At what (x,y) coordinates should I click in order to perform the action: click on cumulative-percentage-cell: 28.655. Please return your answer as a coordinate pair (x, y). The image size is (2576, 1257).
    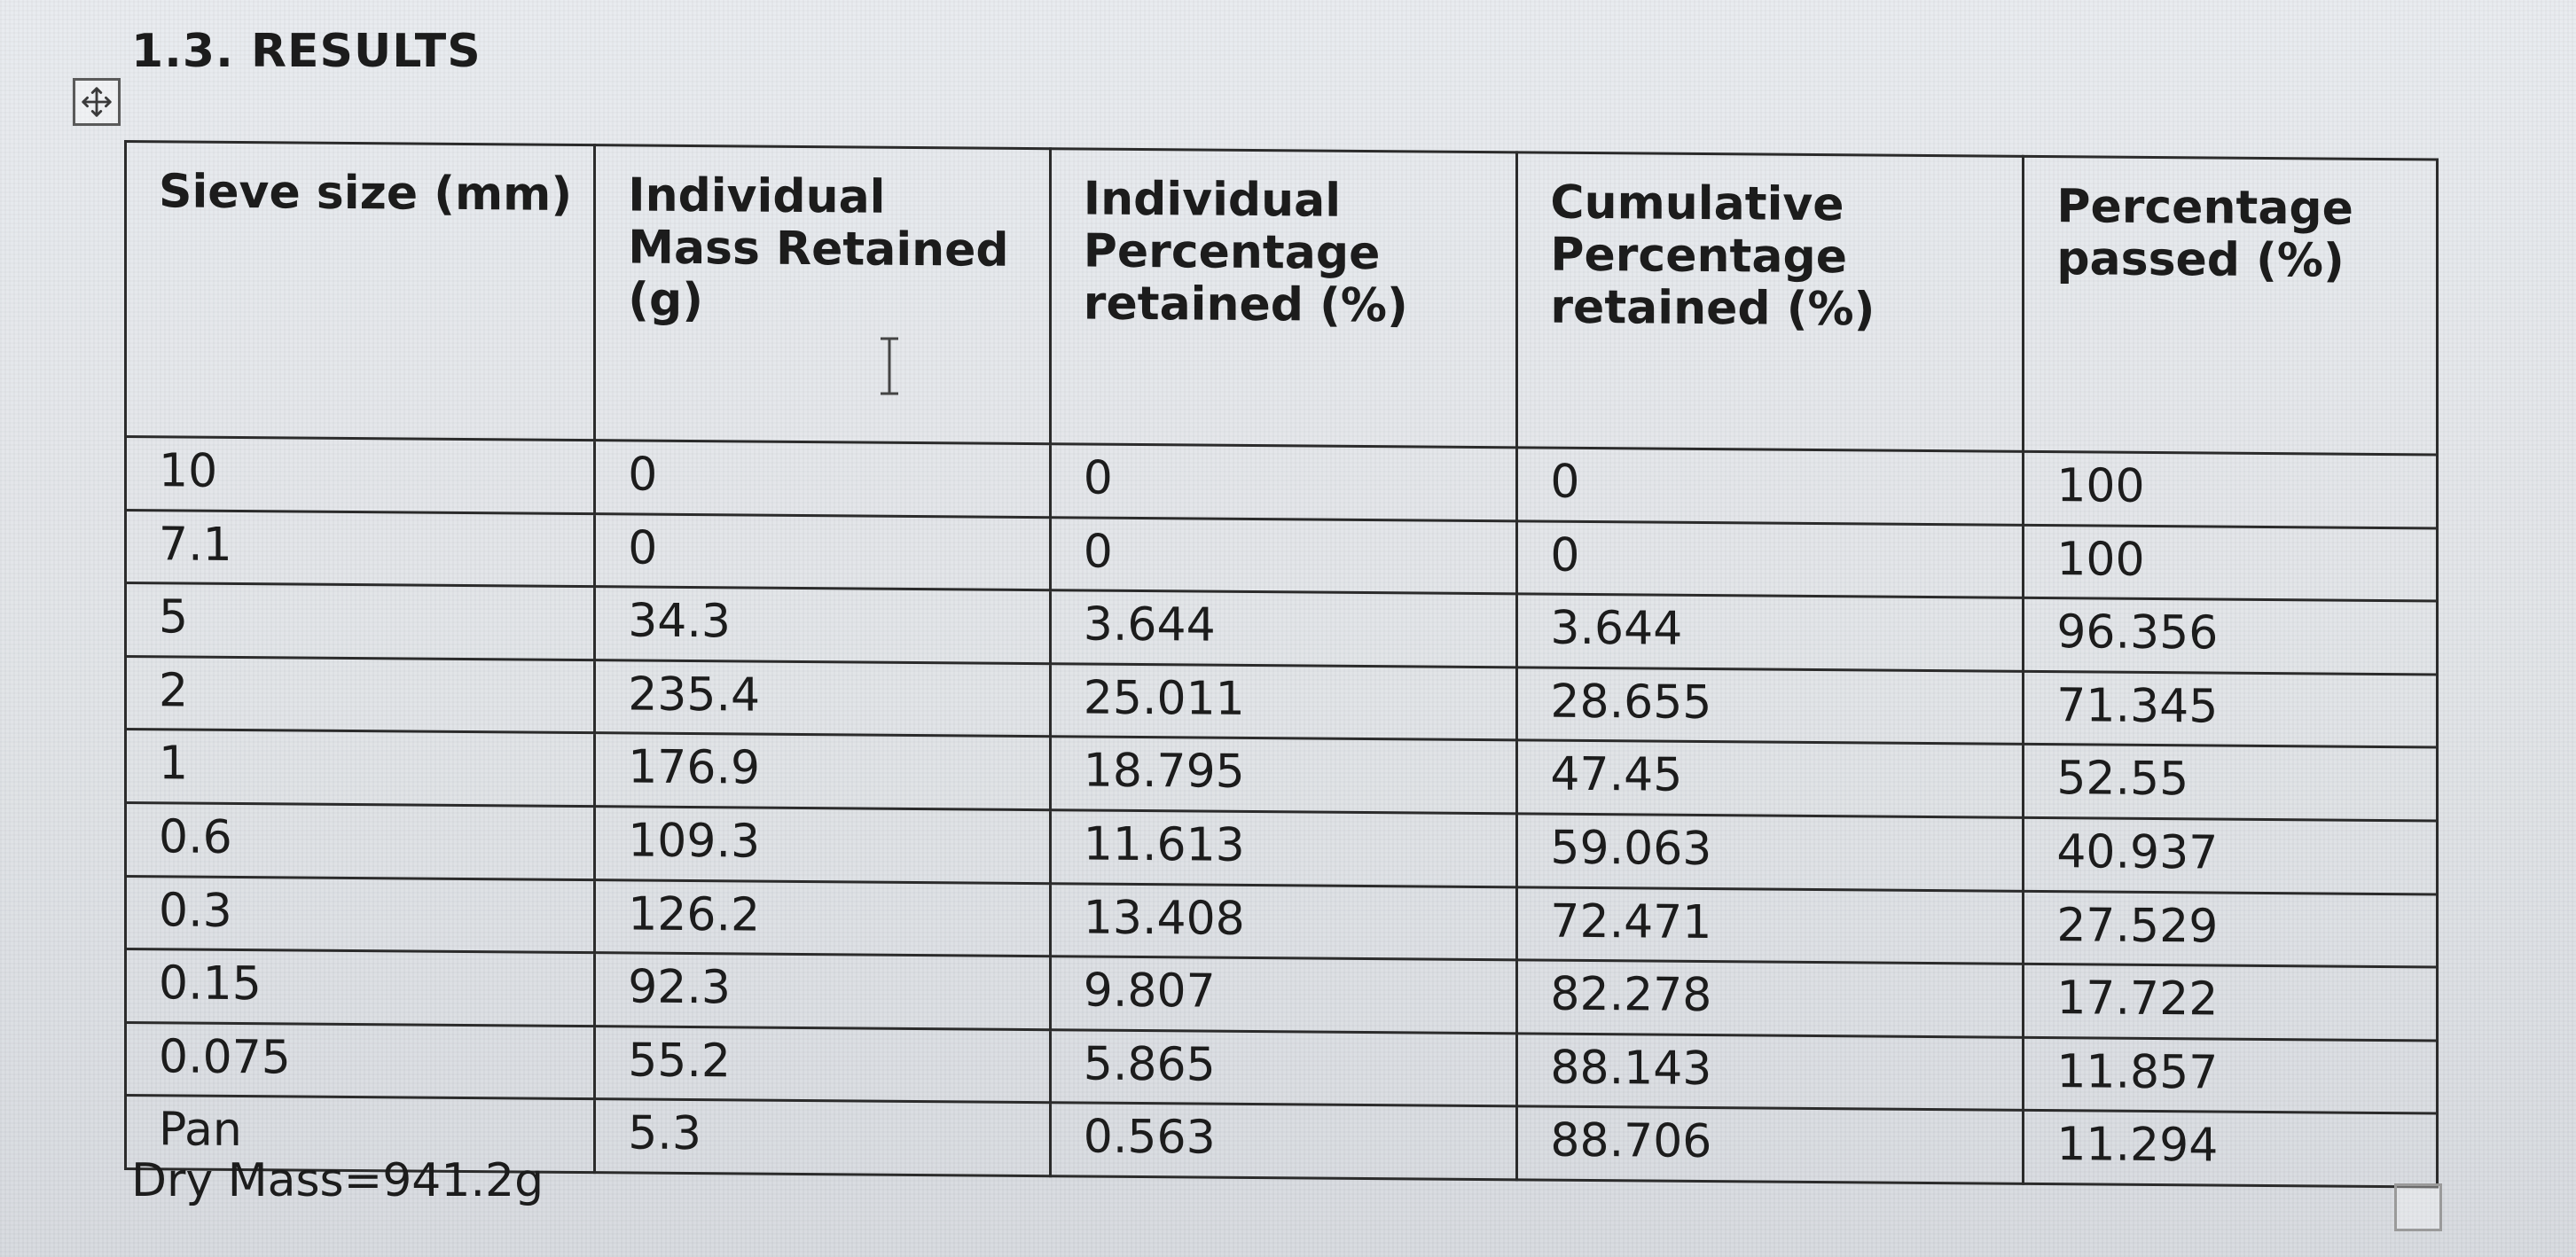
    Looking at the image, I should click on (1770, 706).